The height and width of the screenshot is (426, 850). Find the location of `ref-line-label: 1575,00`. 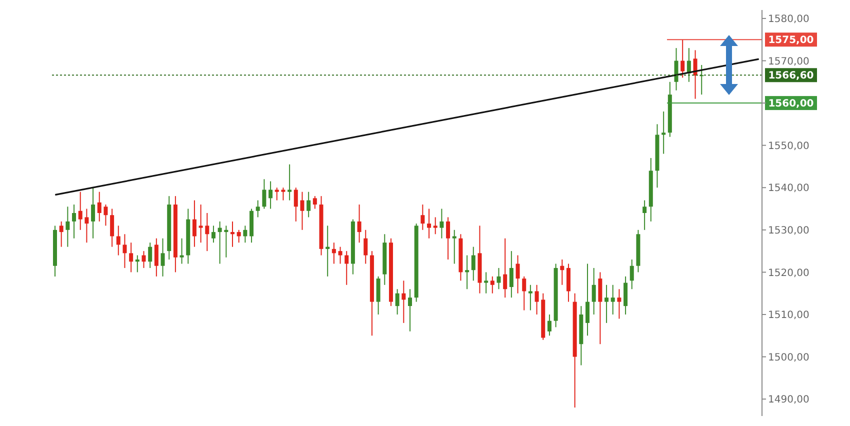

ref-line-label: 1575,00 is located at coordinates (791, 40).